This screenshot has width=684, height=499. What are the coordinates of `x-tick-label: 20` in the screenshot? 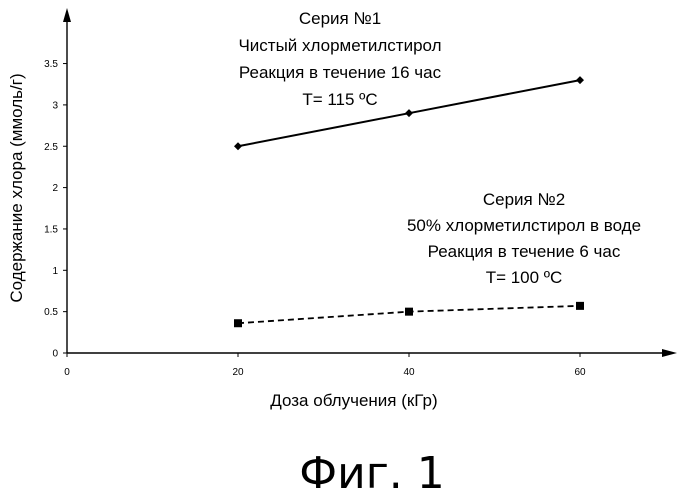 It's located at (238, 372).